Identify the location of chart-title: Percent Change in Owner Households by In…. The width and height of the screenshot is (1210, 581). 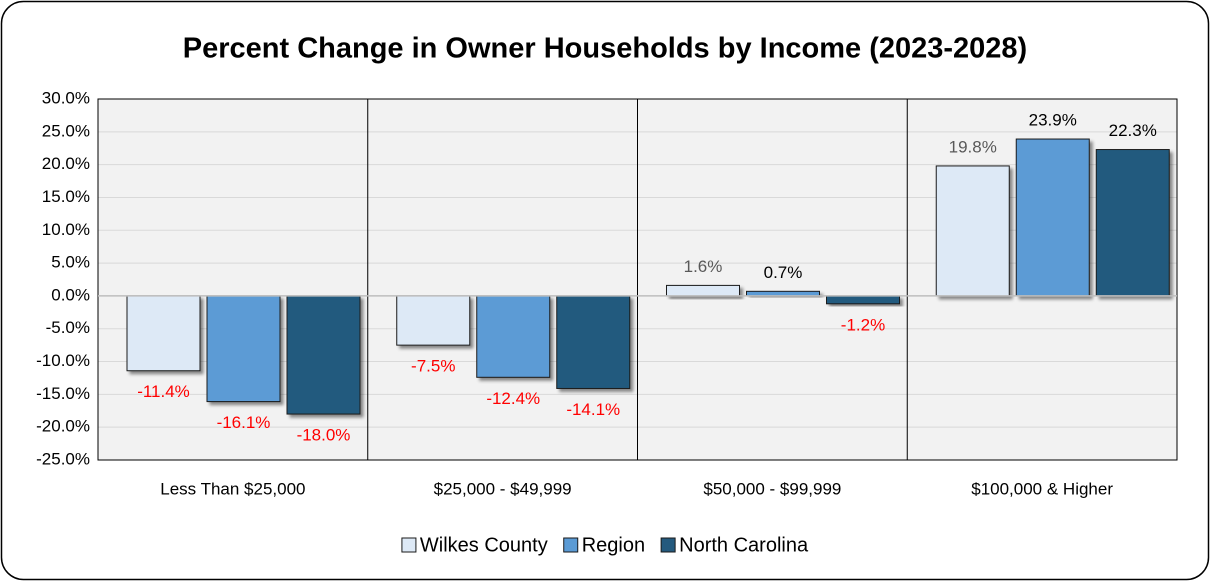
(605, 49).